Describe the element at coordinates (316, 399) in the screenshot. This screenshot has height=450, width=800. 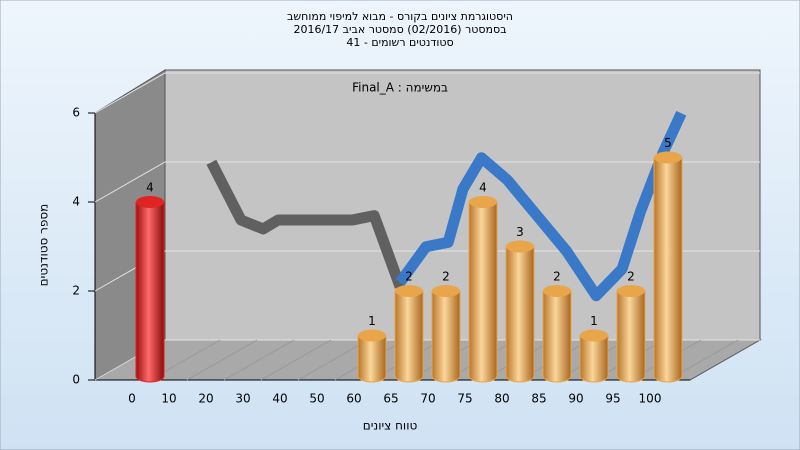
I see `x-tick-label: 50` at that location.